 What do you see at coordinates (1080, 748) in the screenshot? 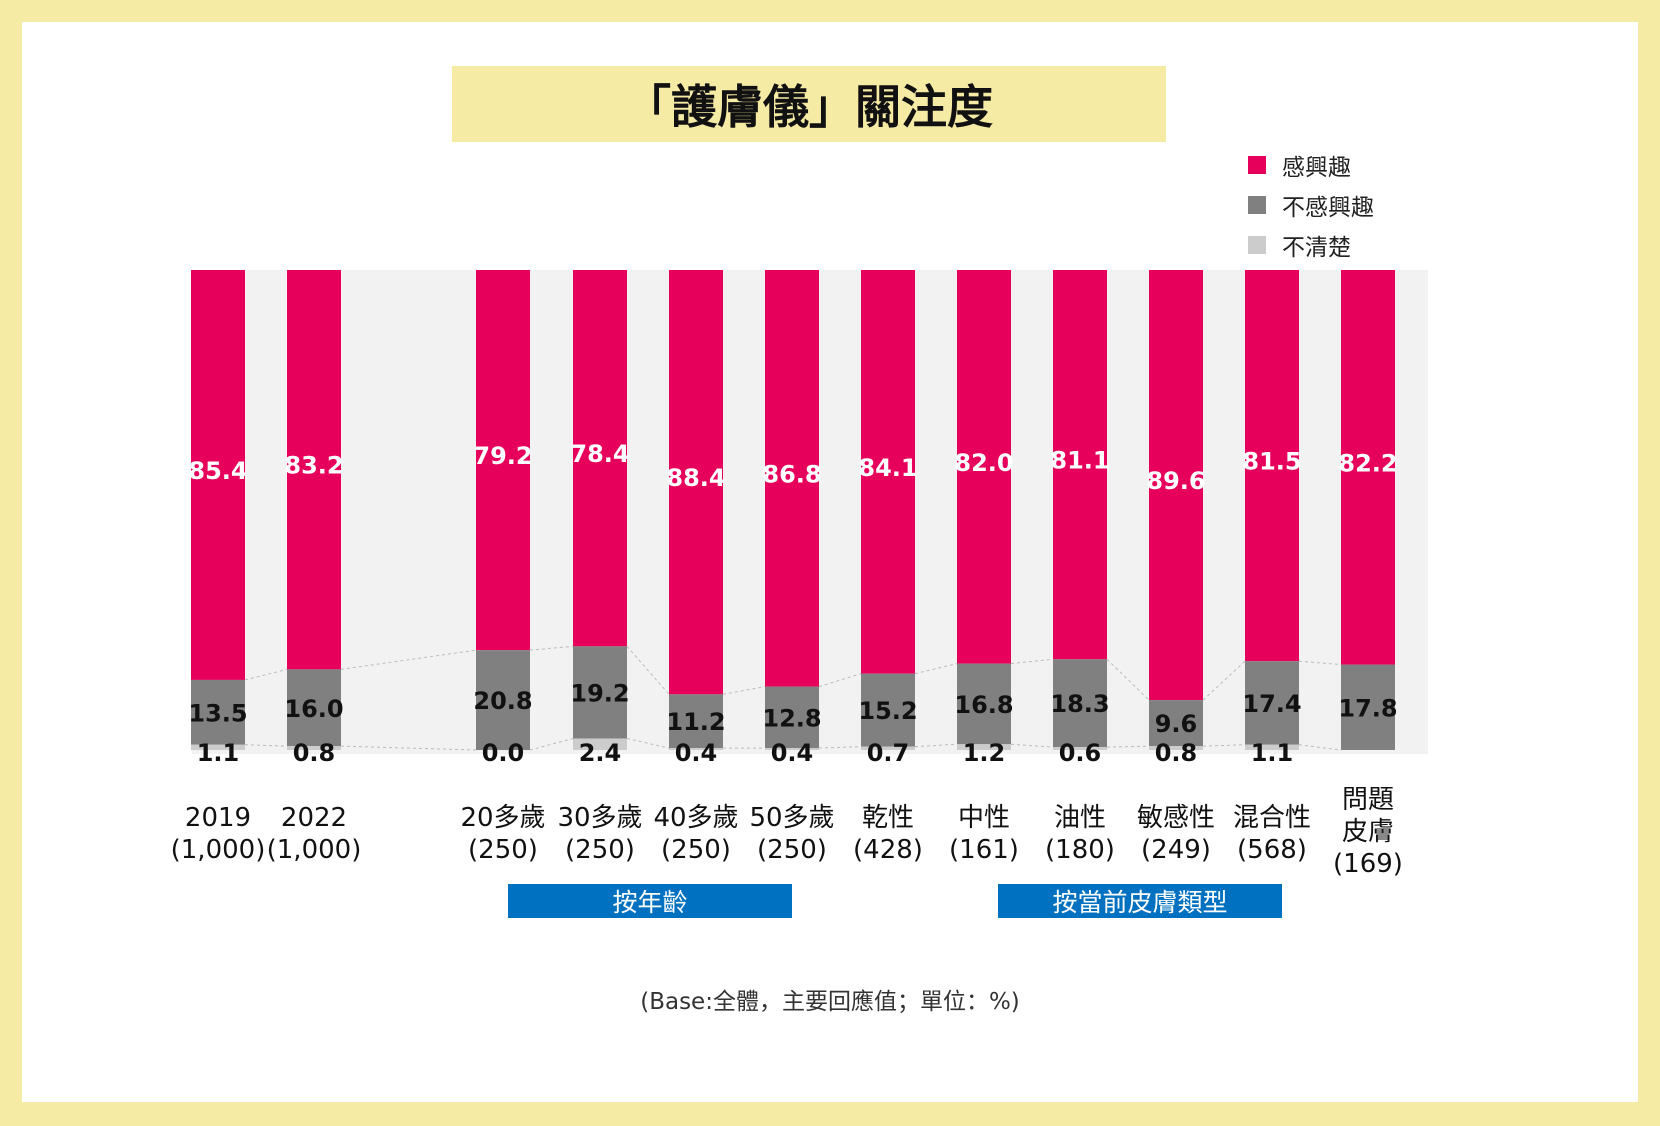
I see `bar-unclear-oily` at bounding box center [1080, 748].